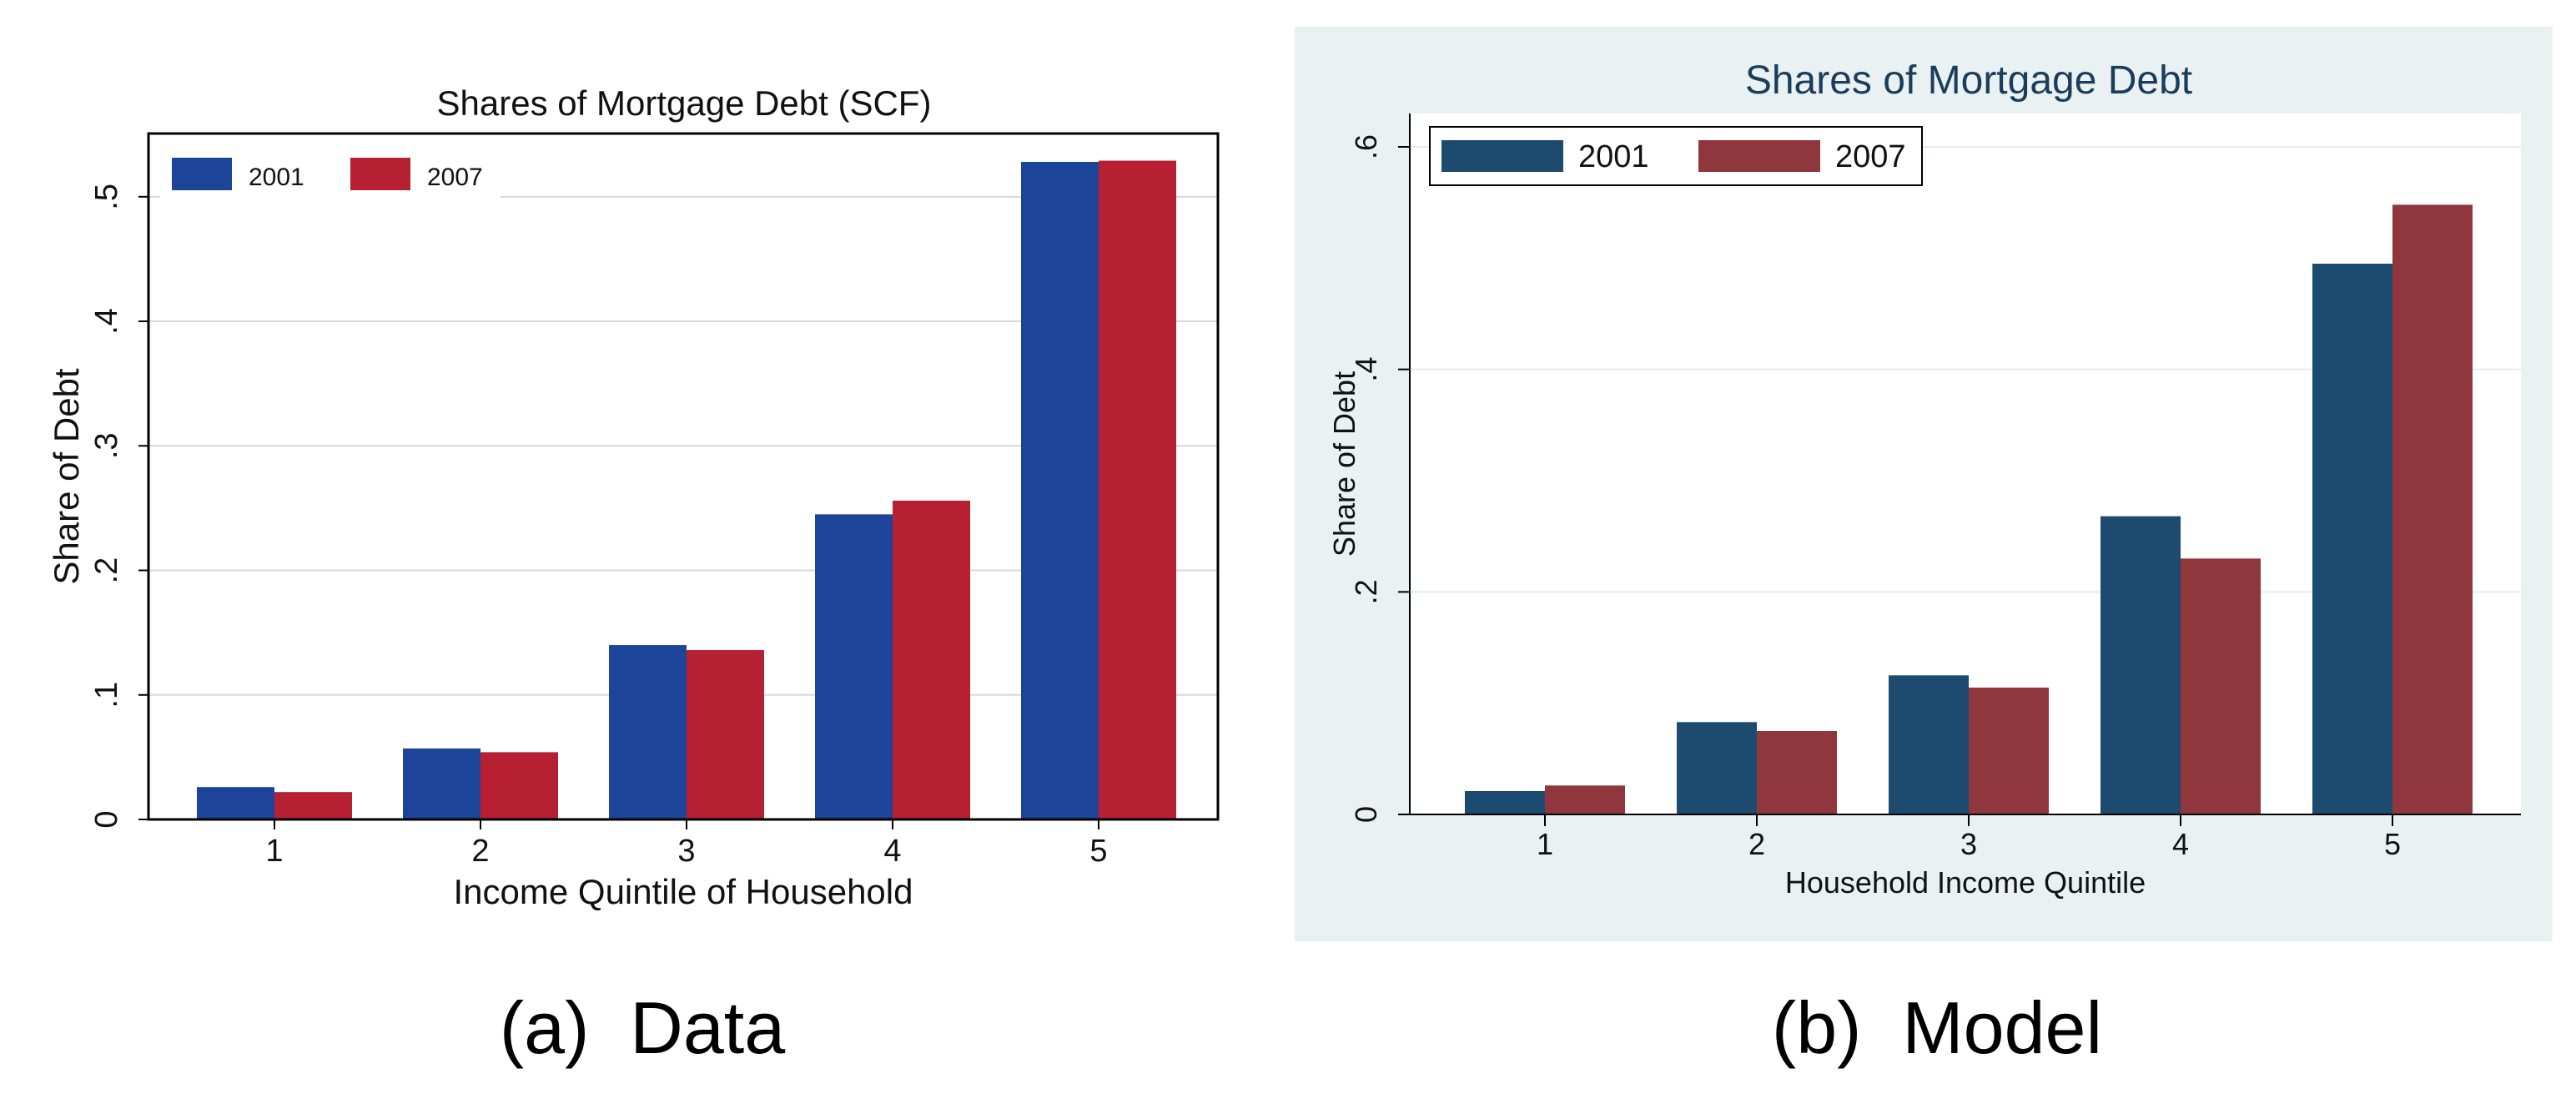 The width and height of the screenshot is (2576, 1104). Describe the element at coordinates (1366, 146) in the screenshot. I see `y-tick-label: .6` at that location.